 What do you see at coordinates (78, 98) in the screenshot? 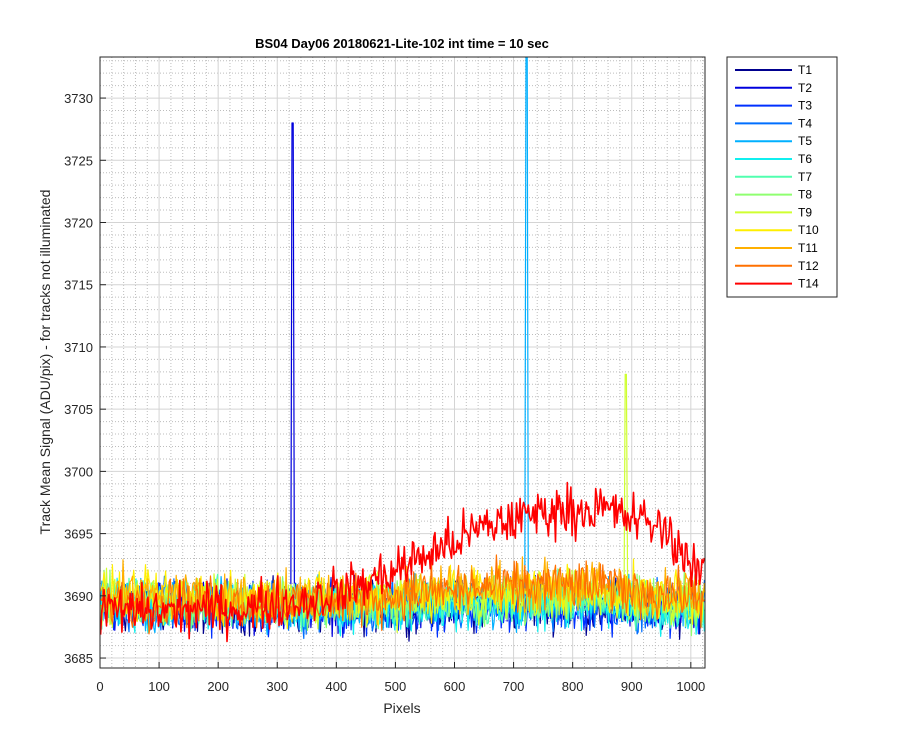
I see `y-tick-label: 3730` at bounding box center [78, 98].